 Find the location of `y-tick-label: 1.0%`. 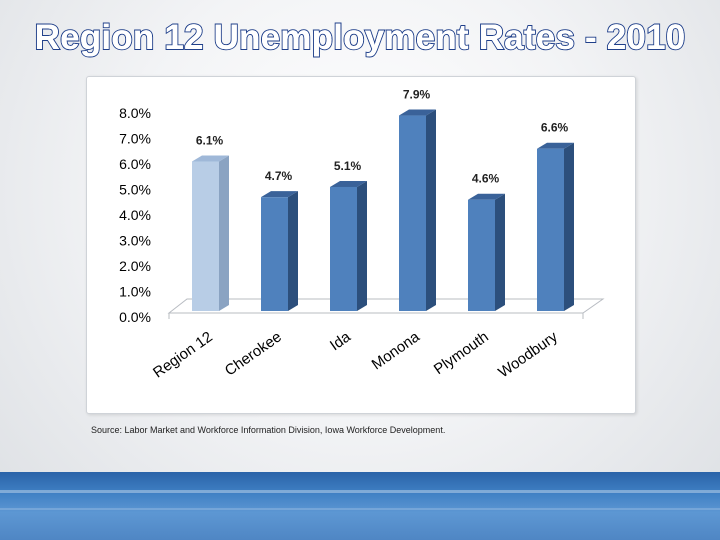

y-tick-label: 1.0% is located at coordinates (135, 292).